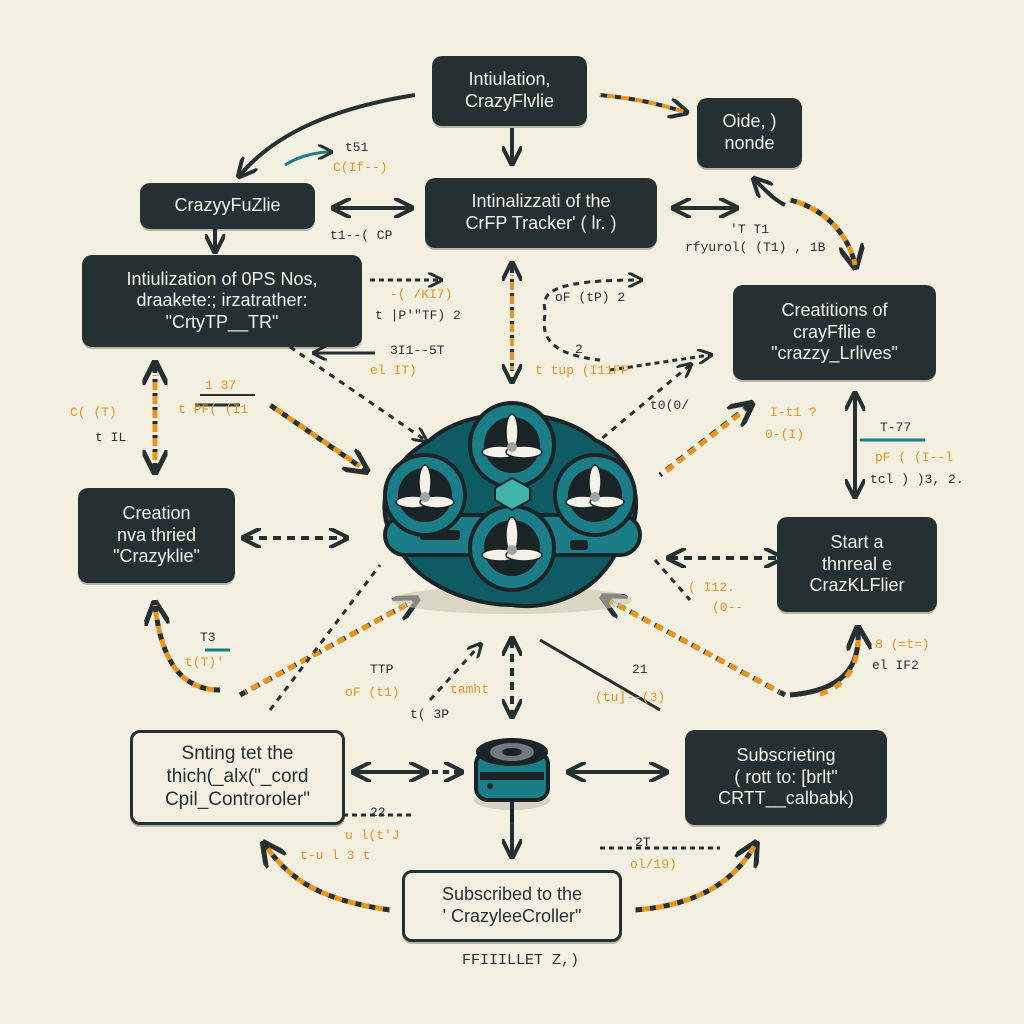 The height and width of the screenshot is (1024, 1024). Describe the element at coordinates (156, 556) in the screenshot. I see `node-creation-thried-line-3: "Crazyklie"` at that location.